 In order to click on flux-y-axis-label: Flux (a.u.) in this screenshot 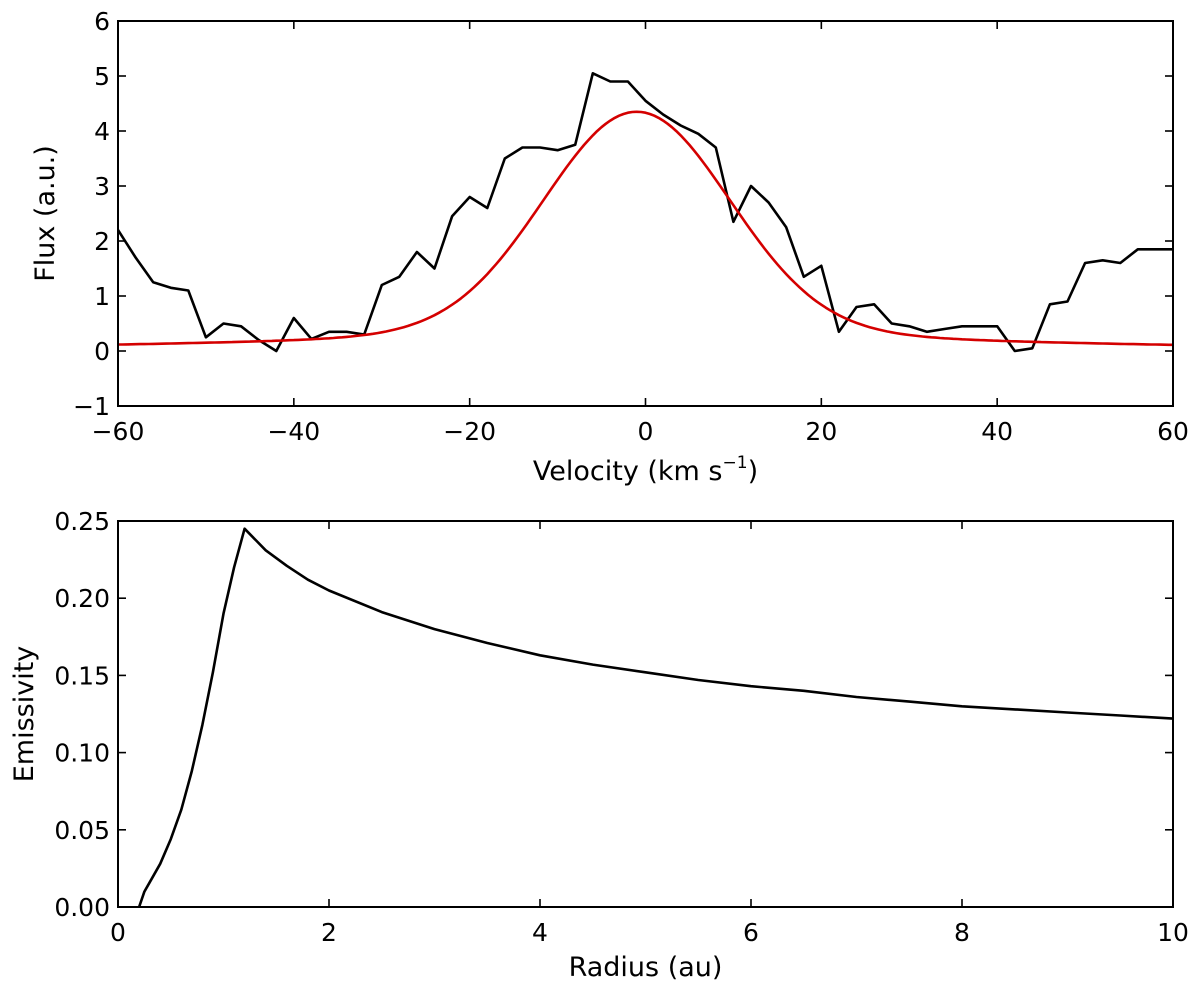, I will do `click(45, 213)`.